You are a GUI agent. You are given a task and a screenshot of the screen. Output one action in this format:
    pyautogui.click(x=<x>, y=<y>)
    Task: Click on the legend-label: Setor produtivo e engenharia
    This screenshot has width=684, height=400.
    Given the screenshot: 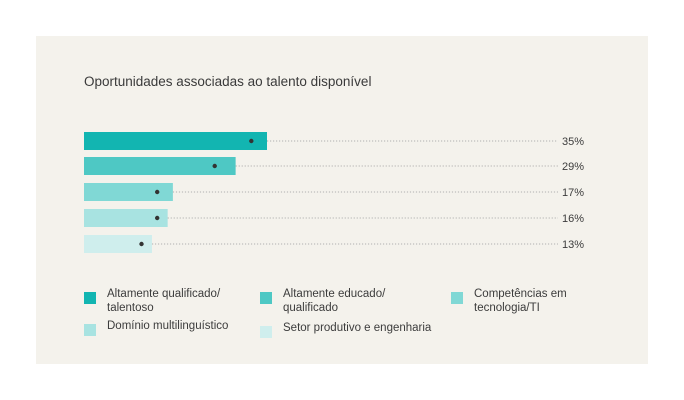 What is the action you would take?
    pyautogui.click(x=357, y=328)
    